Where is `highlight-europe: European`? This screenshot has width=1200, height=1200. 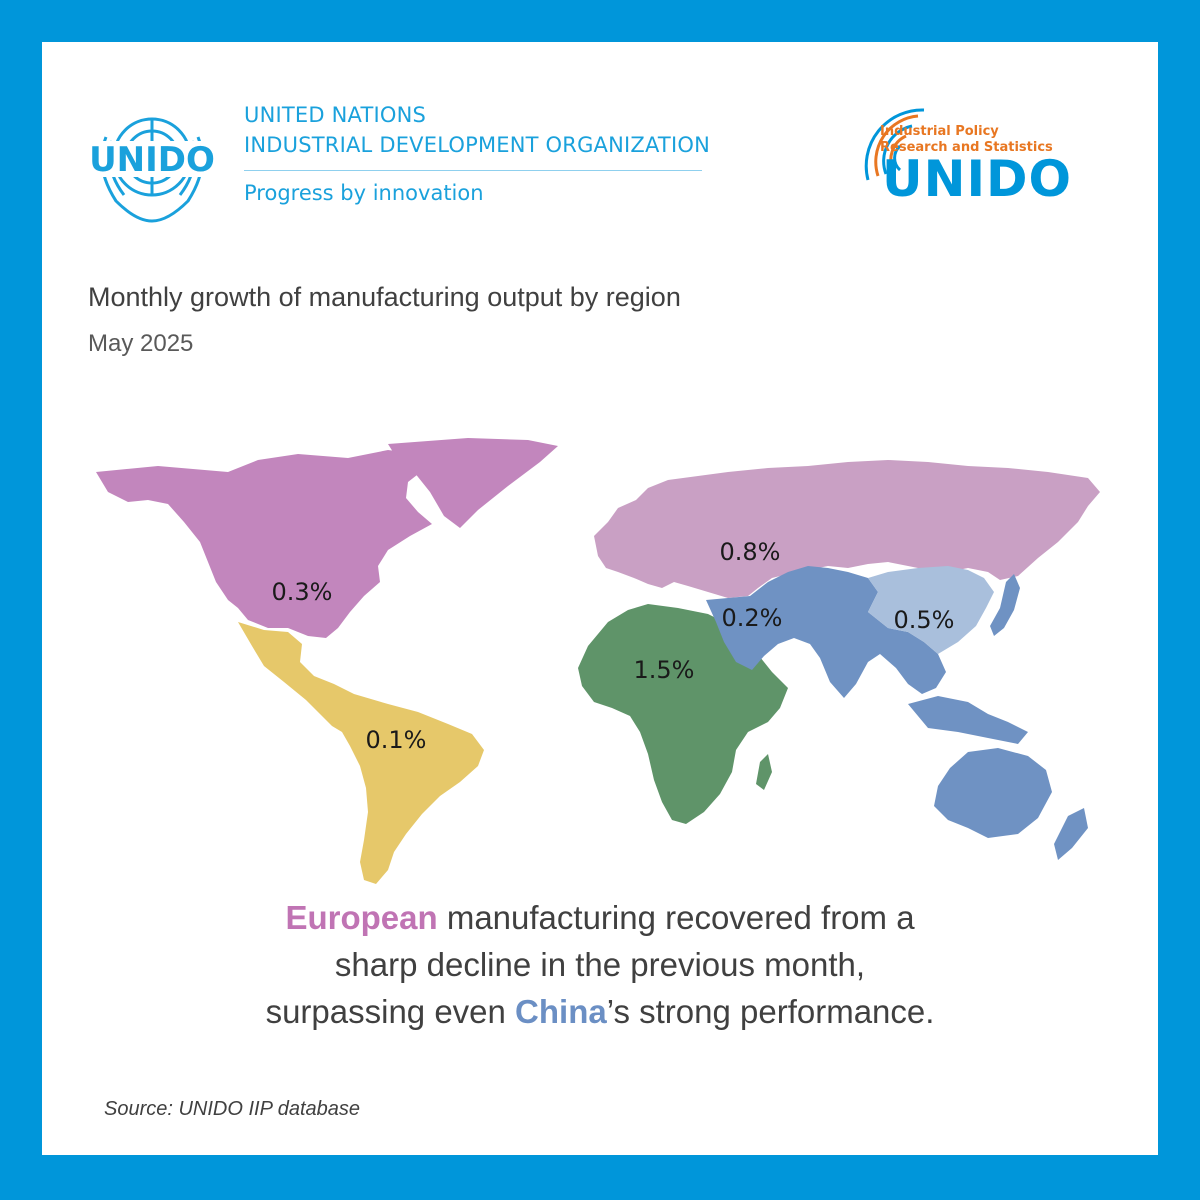
highlight-europe: European is located at coordinates (361, 917).